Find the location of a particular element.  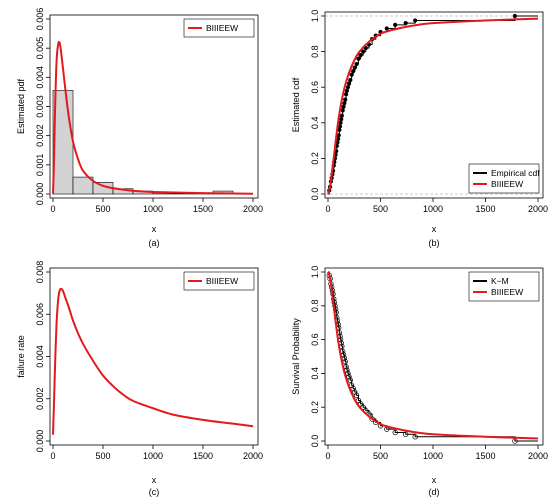

y-tick-label-d: 0.2 is located at coordinates (315, 407).